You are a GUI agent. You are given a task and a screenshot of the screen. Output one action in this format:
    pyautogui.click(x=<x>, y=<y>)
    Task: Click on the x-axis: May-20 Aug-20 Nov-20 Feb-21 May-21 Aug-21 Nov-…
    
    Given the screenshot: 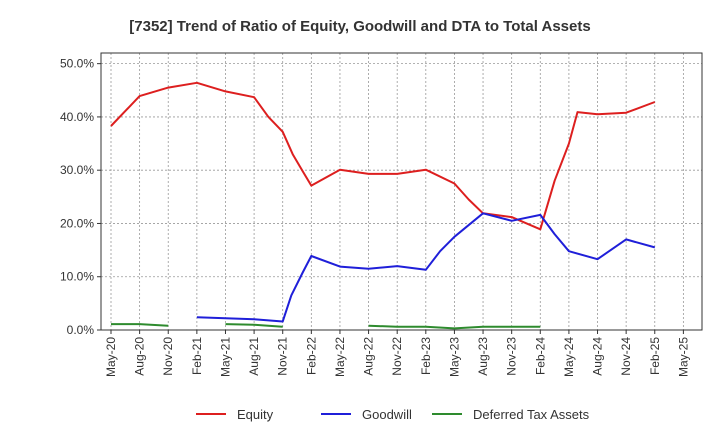 What is the action you would take?
    pyautogui.click(x=397, y=353)
    